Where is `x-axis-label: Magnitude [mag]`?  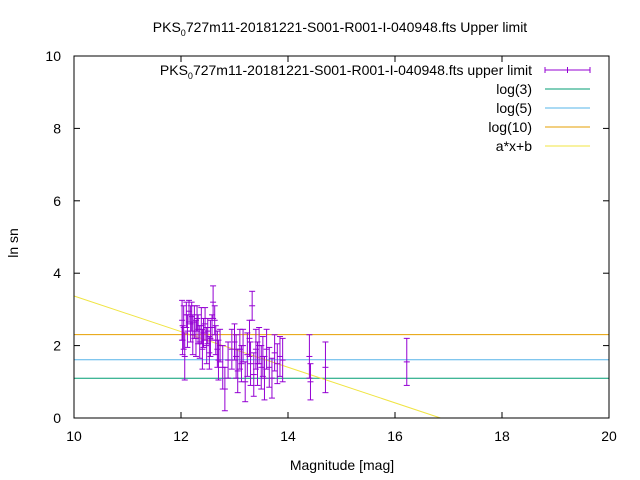 x-axis-label: Magnitude [mag] is located at coordinates (342, 465).